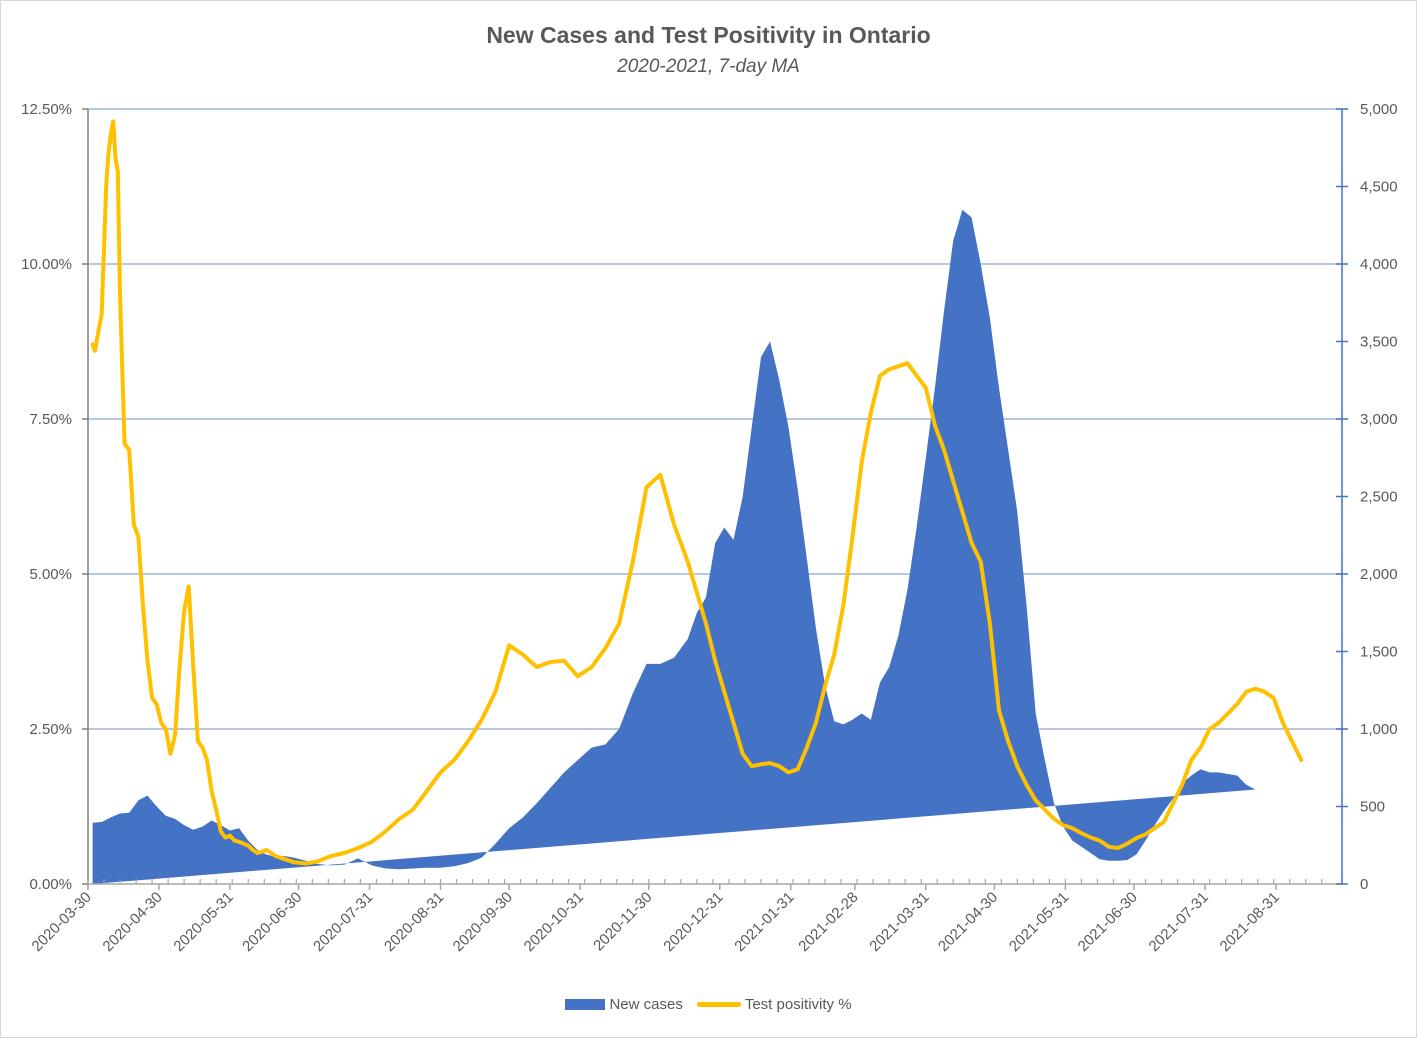 This screenshot has height=1038, width=1417. What do you see at coordinates (798, 1004) in the screenshot?
I see `legend-label: Test positivity %` at bounding box center [798, 1004].